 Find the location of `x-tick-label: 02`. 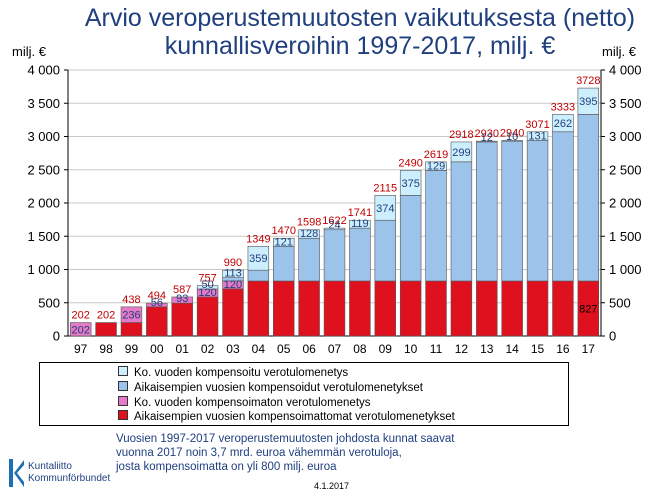

x-tick-label: 02 is located at coordinates (208, 349).